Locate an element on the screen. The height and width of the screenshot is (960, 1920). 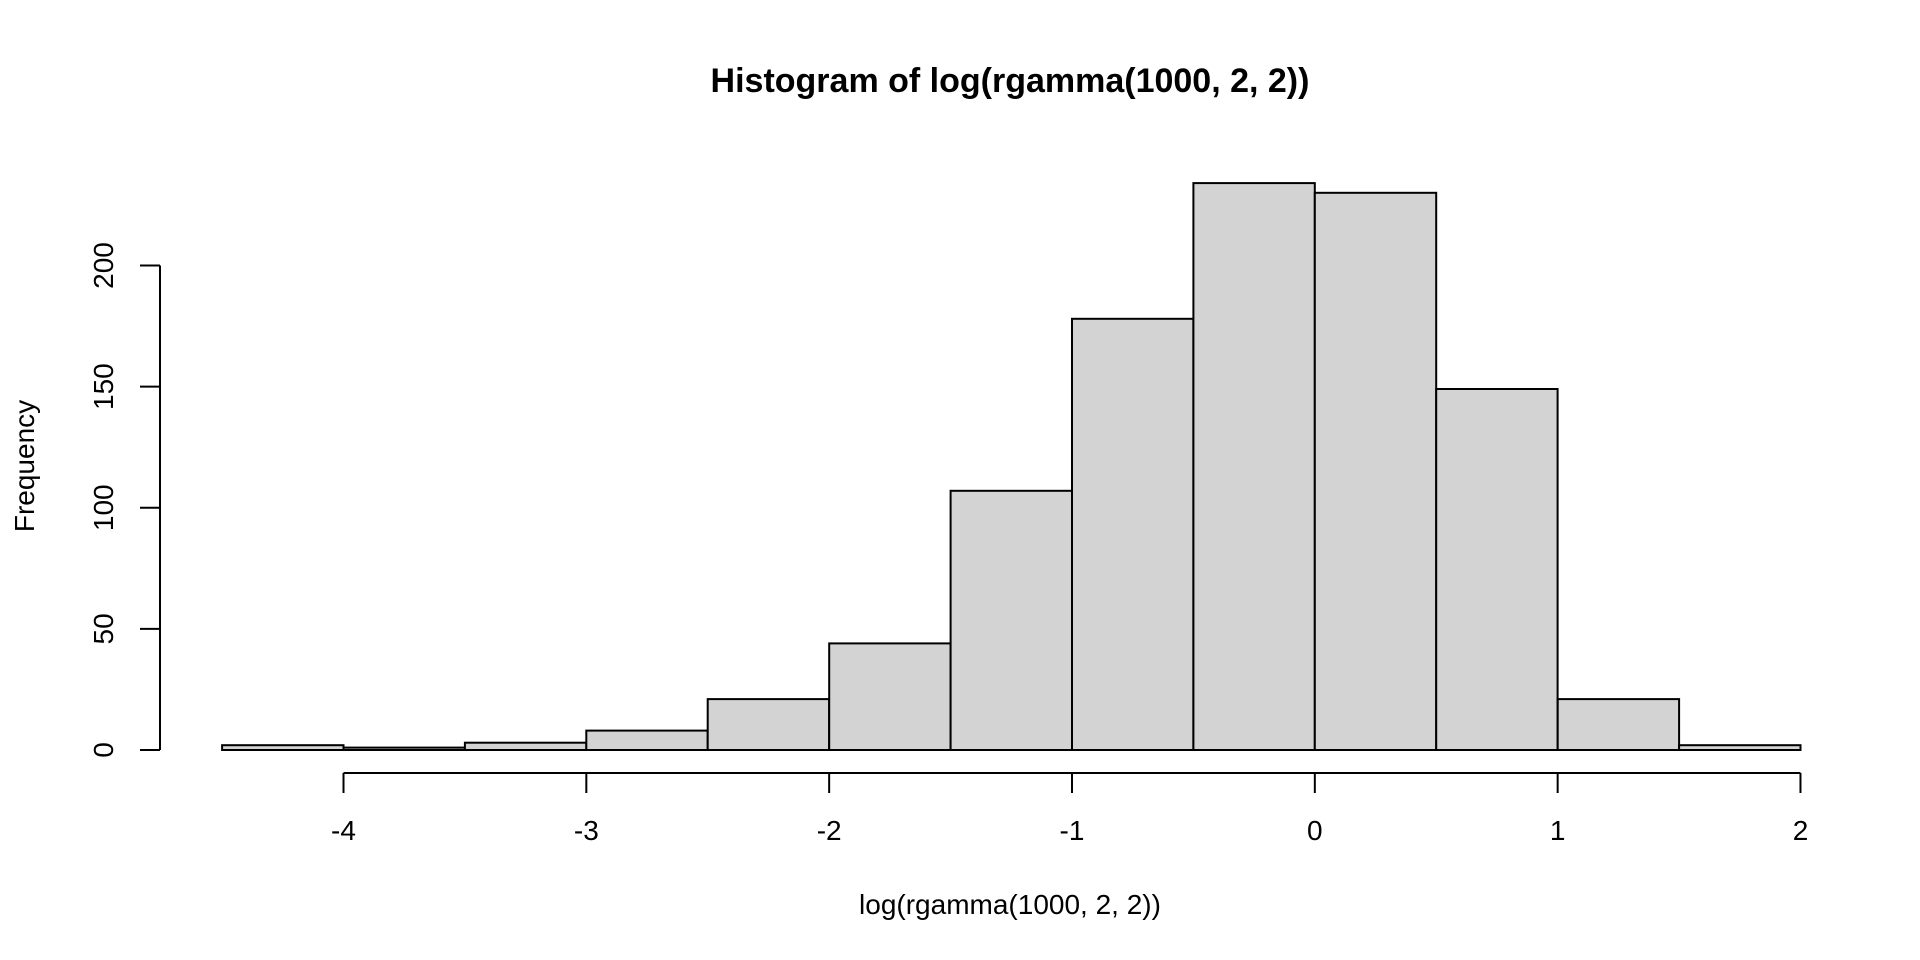
x-tick-label: -1 is located at coordinates (1072, 830).